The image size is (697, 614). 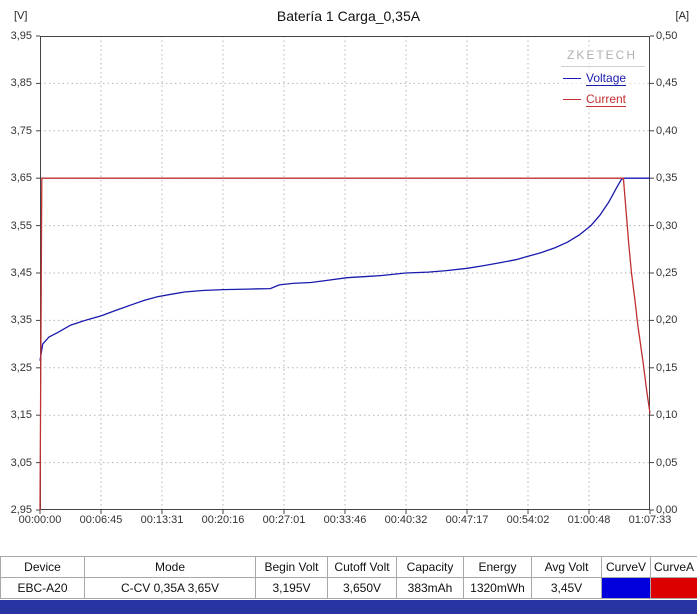 What do you see at coordinates (170, 588) in the screenshot?
I see `cell-mode: C-CV 0,35A 3,65V` at bounding box center [170, 588].